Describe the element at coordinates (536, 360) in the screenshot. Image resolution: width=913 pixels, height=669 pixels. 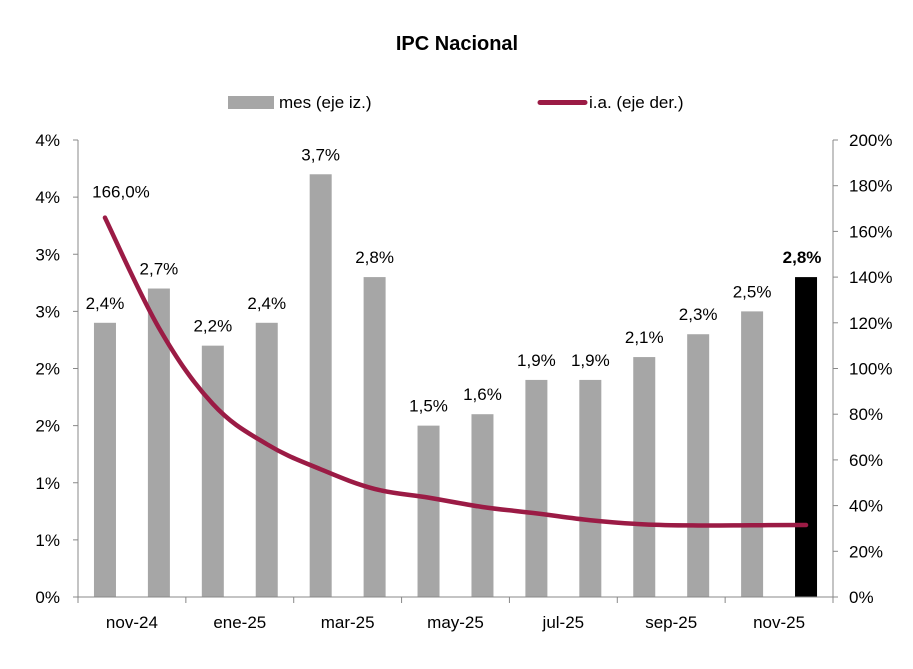
I see `bar-label-jul-25: 1,9%` at that location.